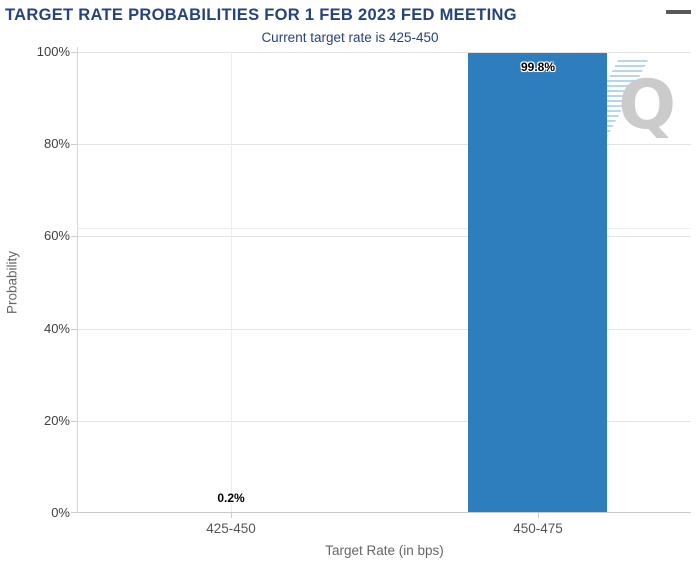 Image resolution: width=700 pixels, height=572 pixels. I want to click on y-axis-title: Probability, so click(12, 282).